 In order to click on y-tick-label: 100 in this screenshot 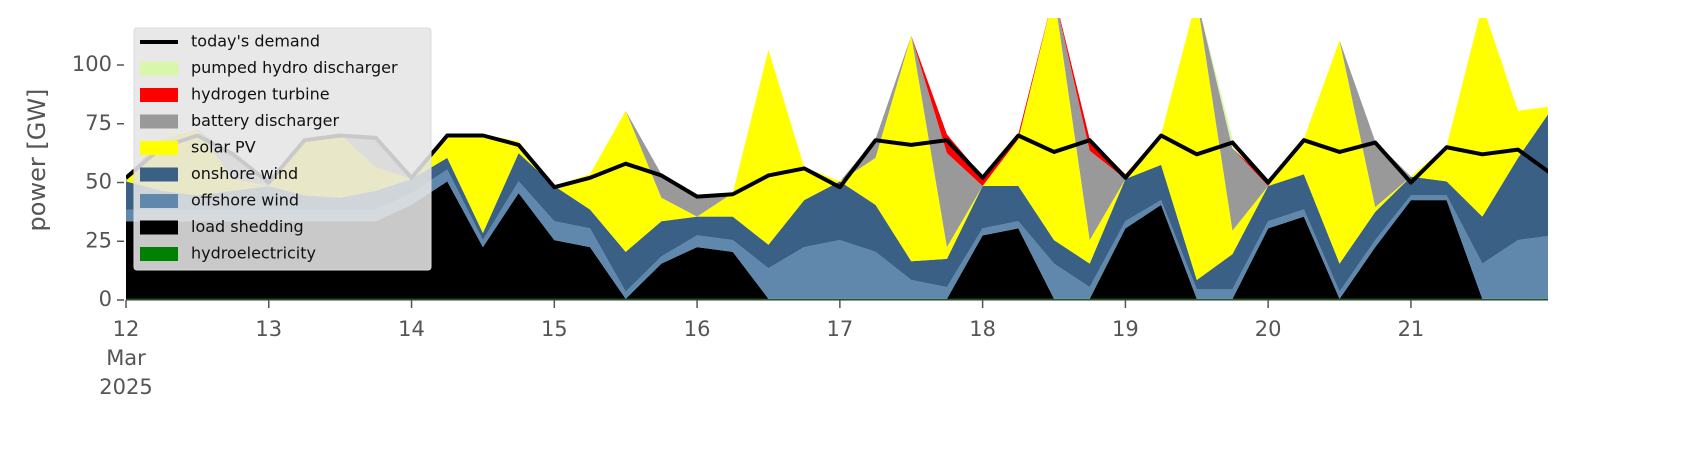, I will do `click(92, 64)`.